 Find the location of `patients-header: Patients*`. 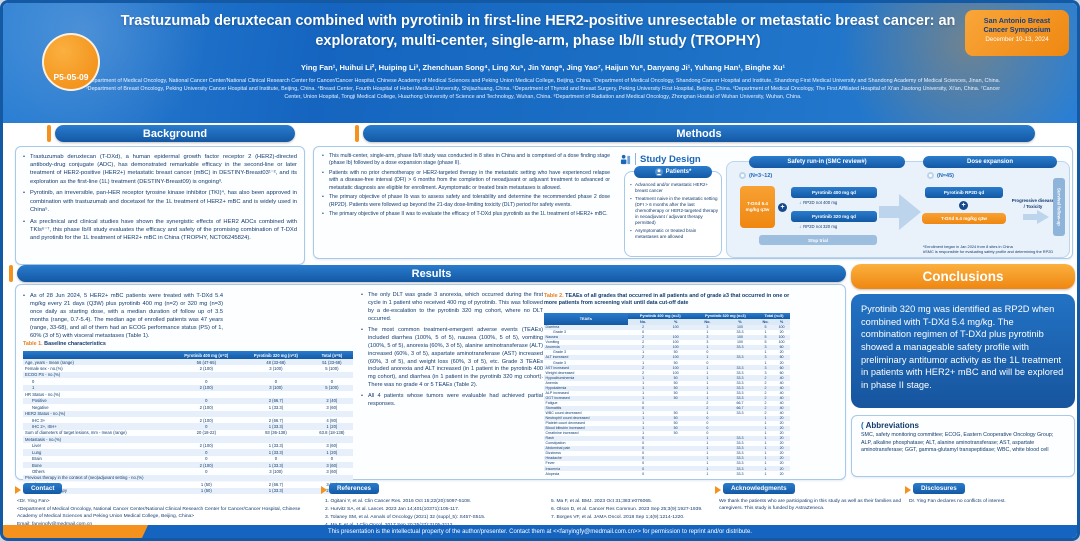

patients-header: Patients* is located at coordinates (673, 172).